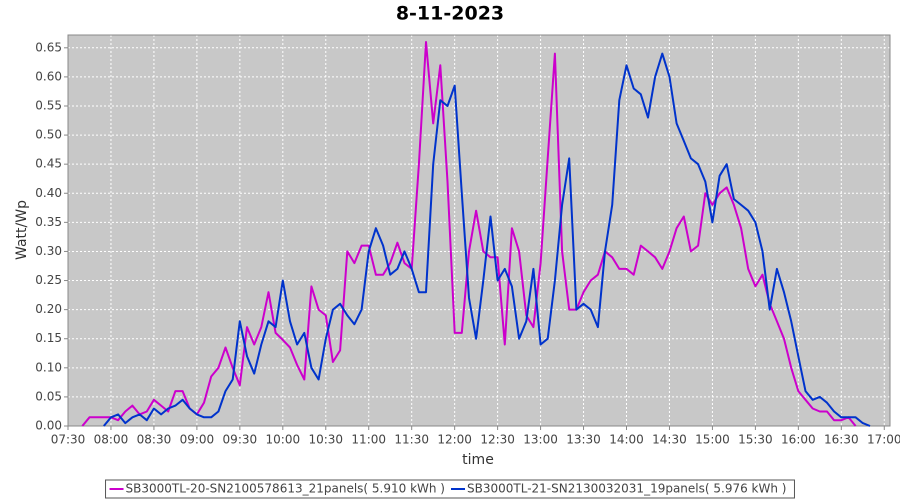 The width and height of the screenshot is (900, 500). I want to click on y-axis-label: Watt/Wp, so click(22, 230).